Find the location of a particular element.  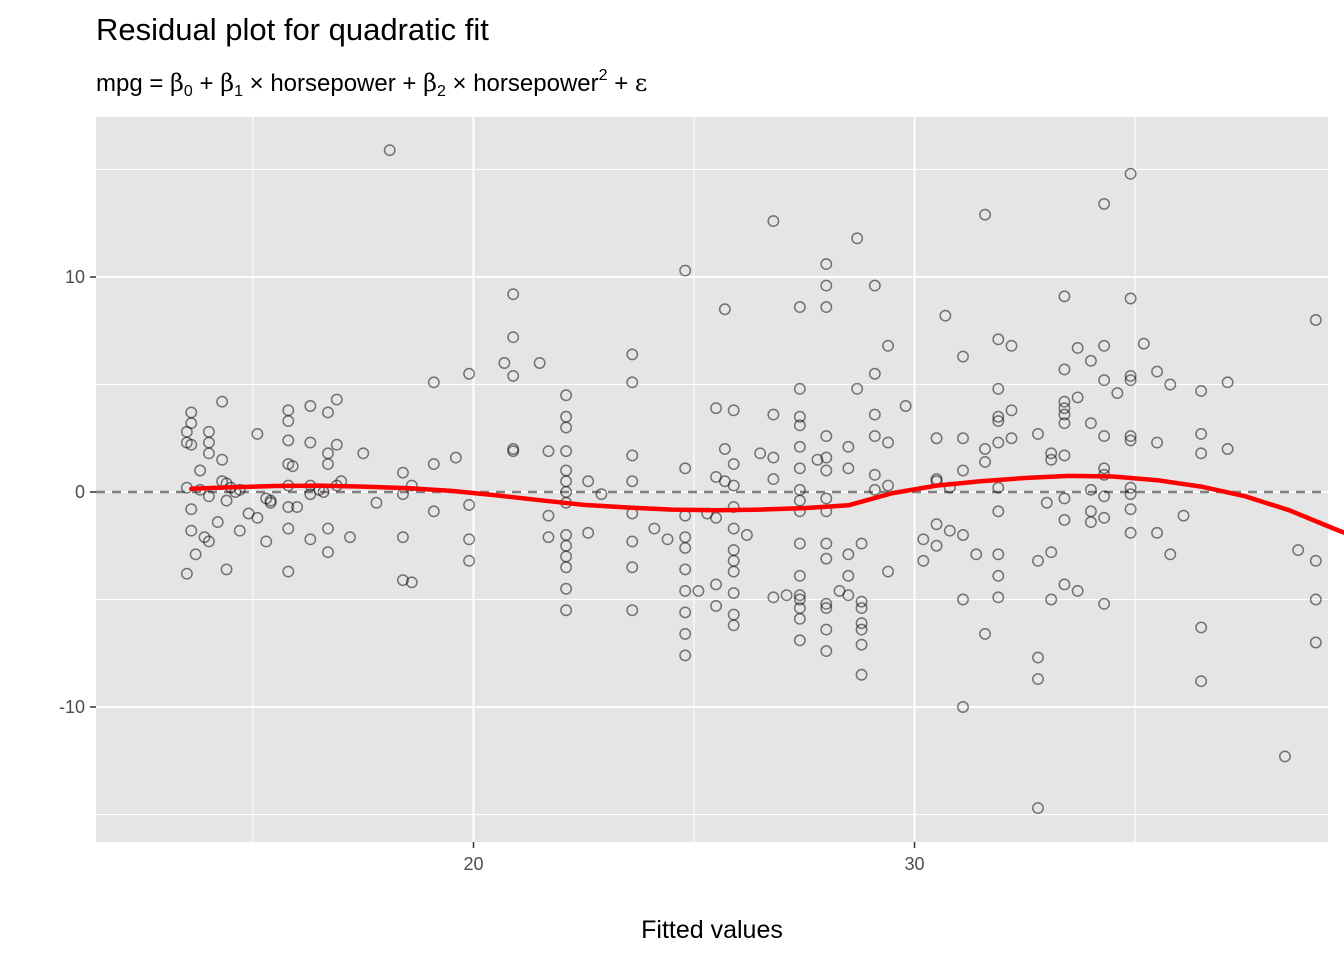

x-tick-label: 30 is located at coordinates (914, 864).